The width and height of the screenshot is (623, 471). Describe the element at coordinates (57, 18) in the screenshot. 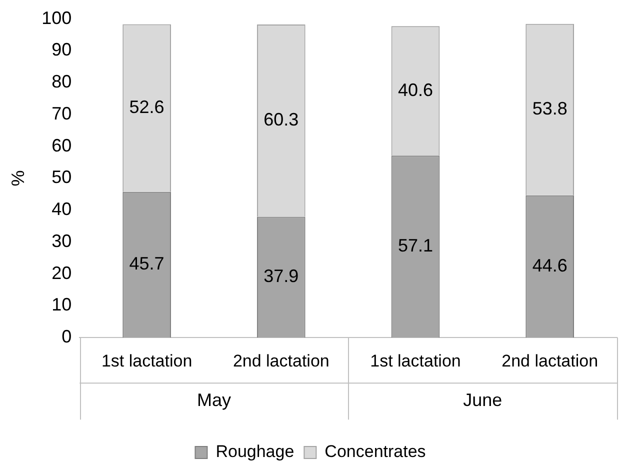

I see `y-tick-label: 100` at that location.